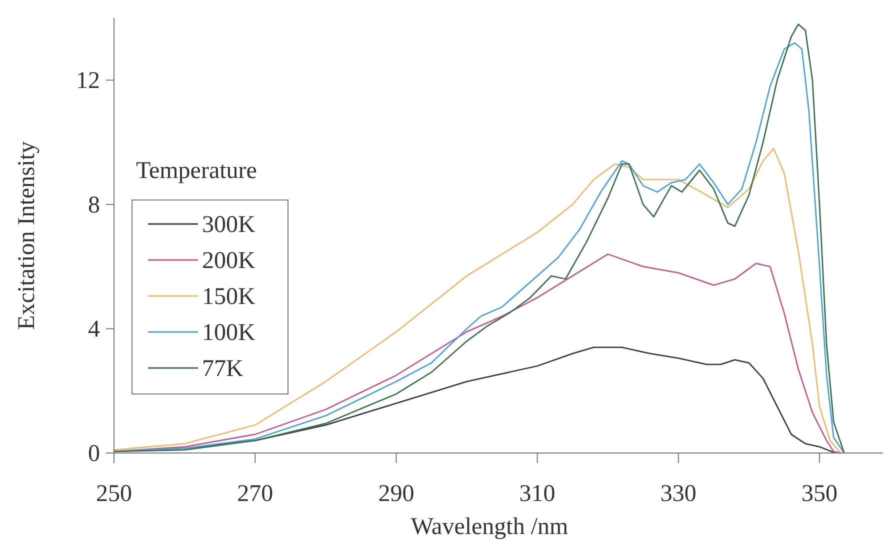 The image size is (885, 542). Describe the element at coordinates (229, 333) in the screenshot. I see `legend-label: 100K` at that location.